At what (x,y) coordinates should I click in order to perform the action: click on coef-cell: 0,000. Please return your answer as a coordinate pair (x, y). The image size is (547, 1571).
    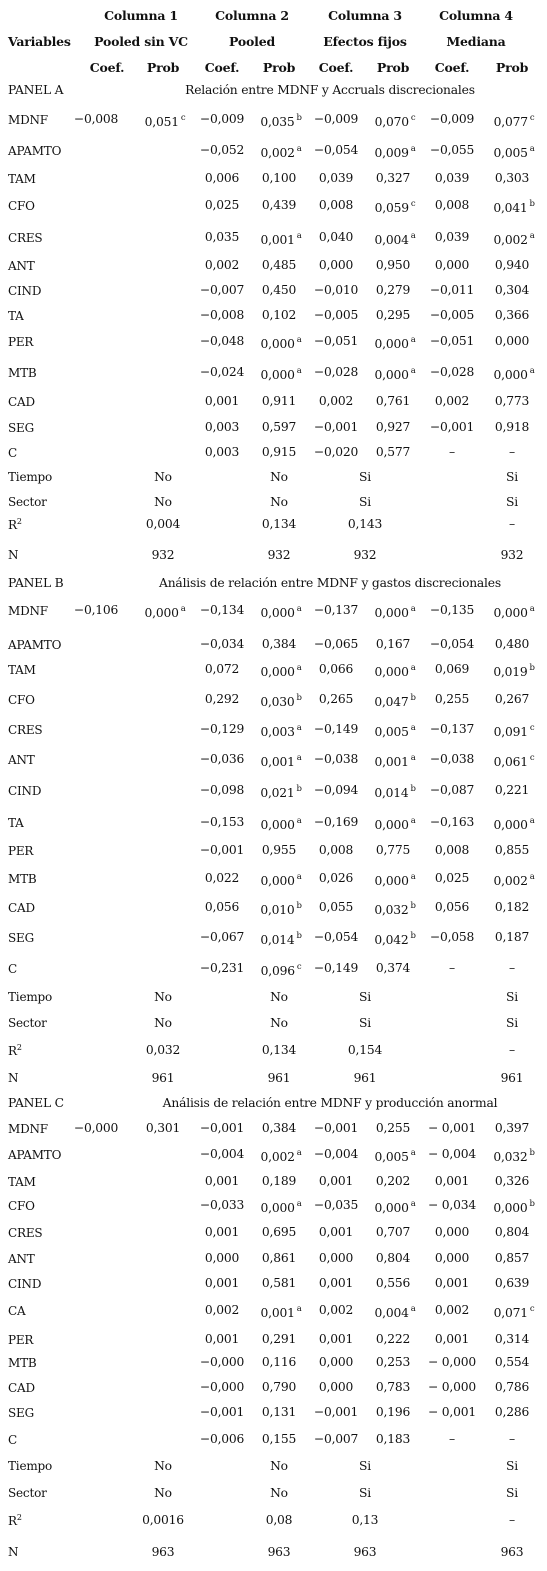
    Looking at the image, I should click on (452, 1258).